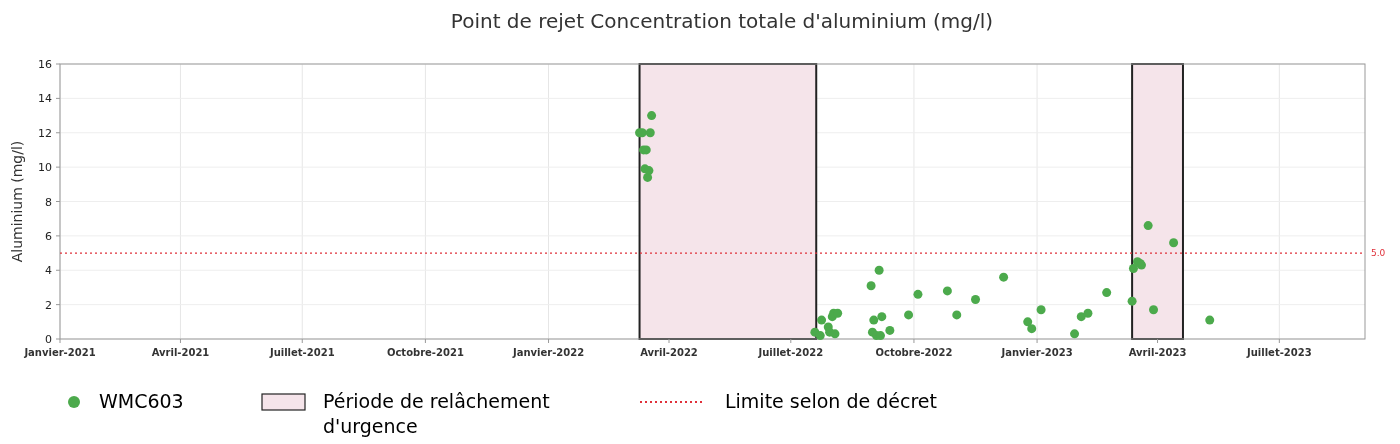 This screenshot has height=444, width=1400. What do you see at coordinates (1378, 253) in the screenshot?
I see `annotation: 5.0` at bounding box center [1378, 253].